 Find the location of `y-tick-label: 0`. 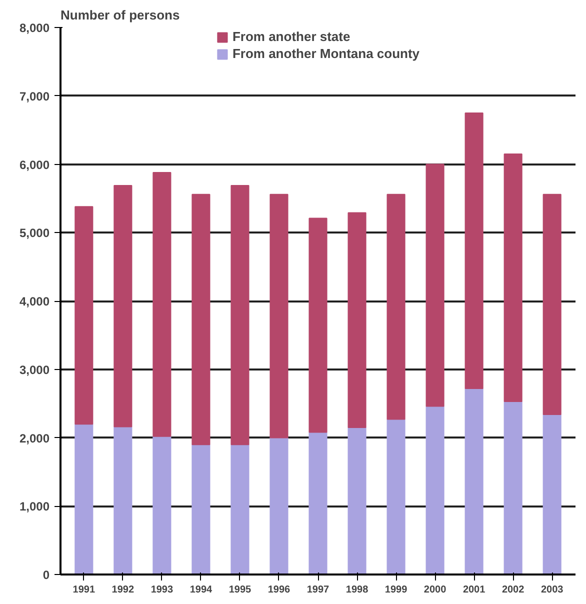

y-tick-label: 0 is located at coordinates (46, 575).